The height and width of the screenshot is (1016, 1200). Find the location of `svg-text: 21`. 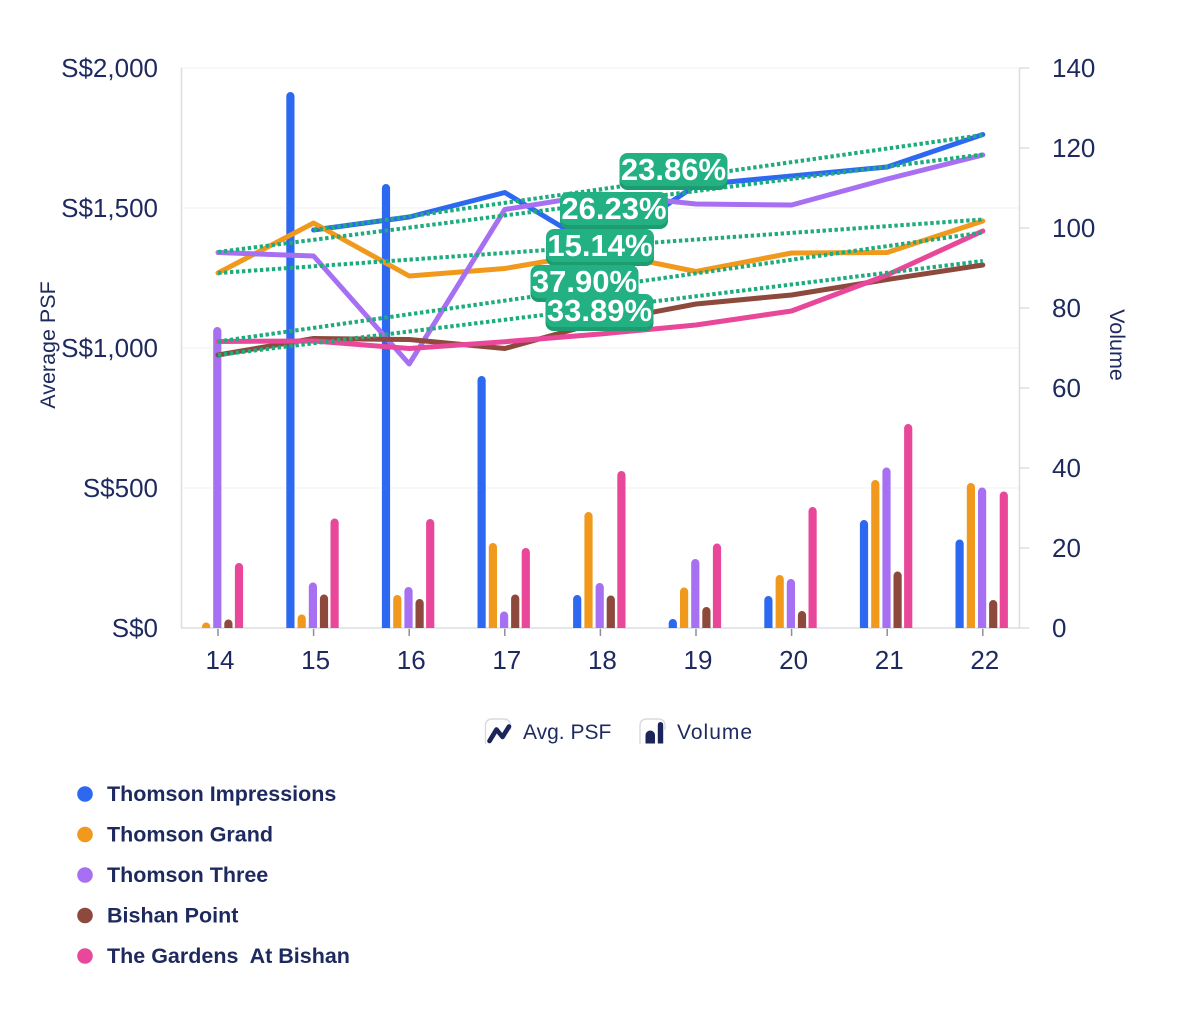

svg-text: 21 is located at coordinates (889, 660).